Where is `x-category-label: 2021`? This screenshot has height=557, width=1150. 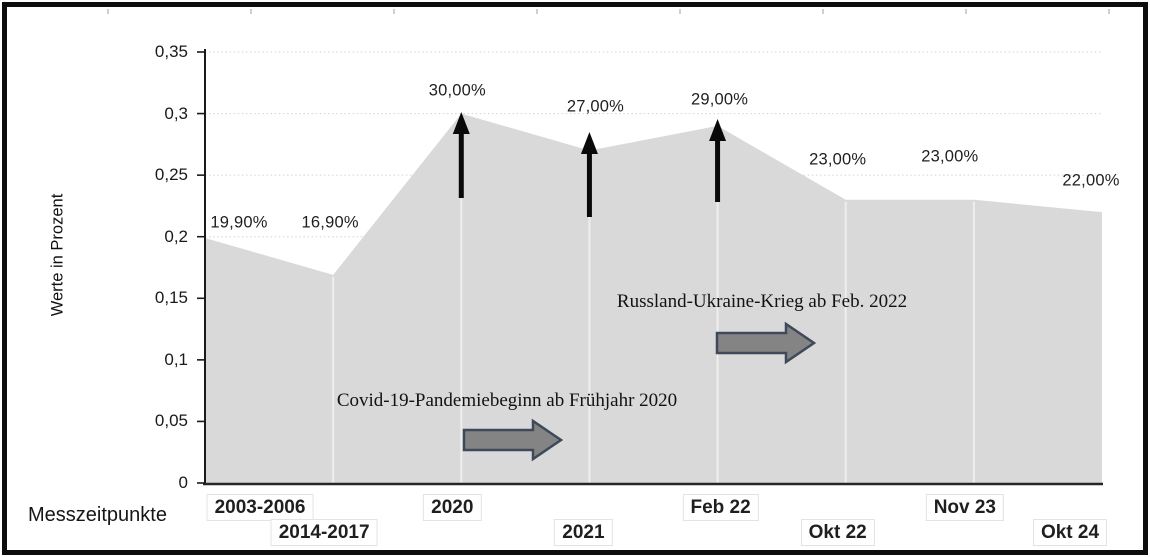 x-category-label: 2021 is located at coordinates (583, 532).